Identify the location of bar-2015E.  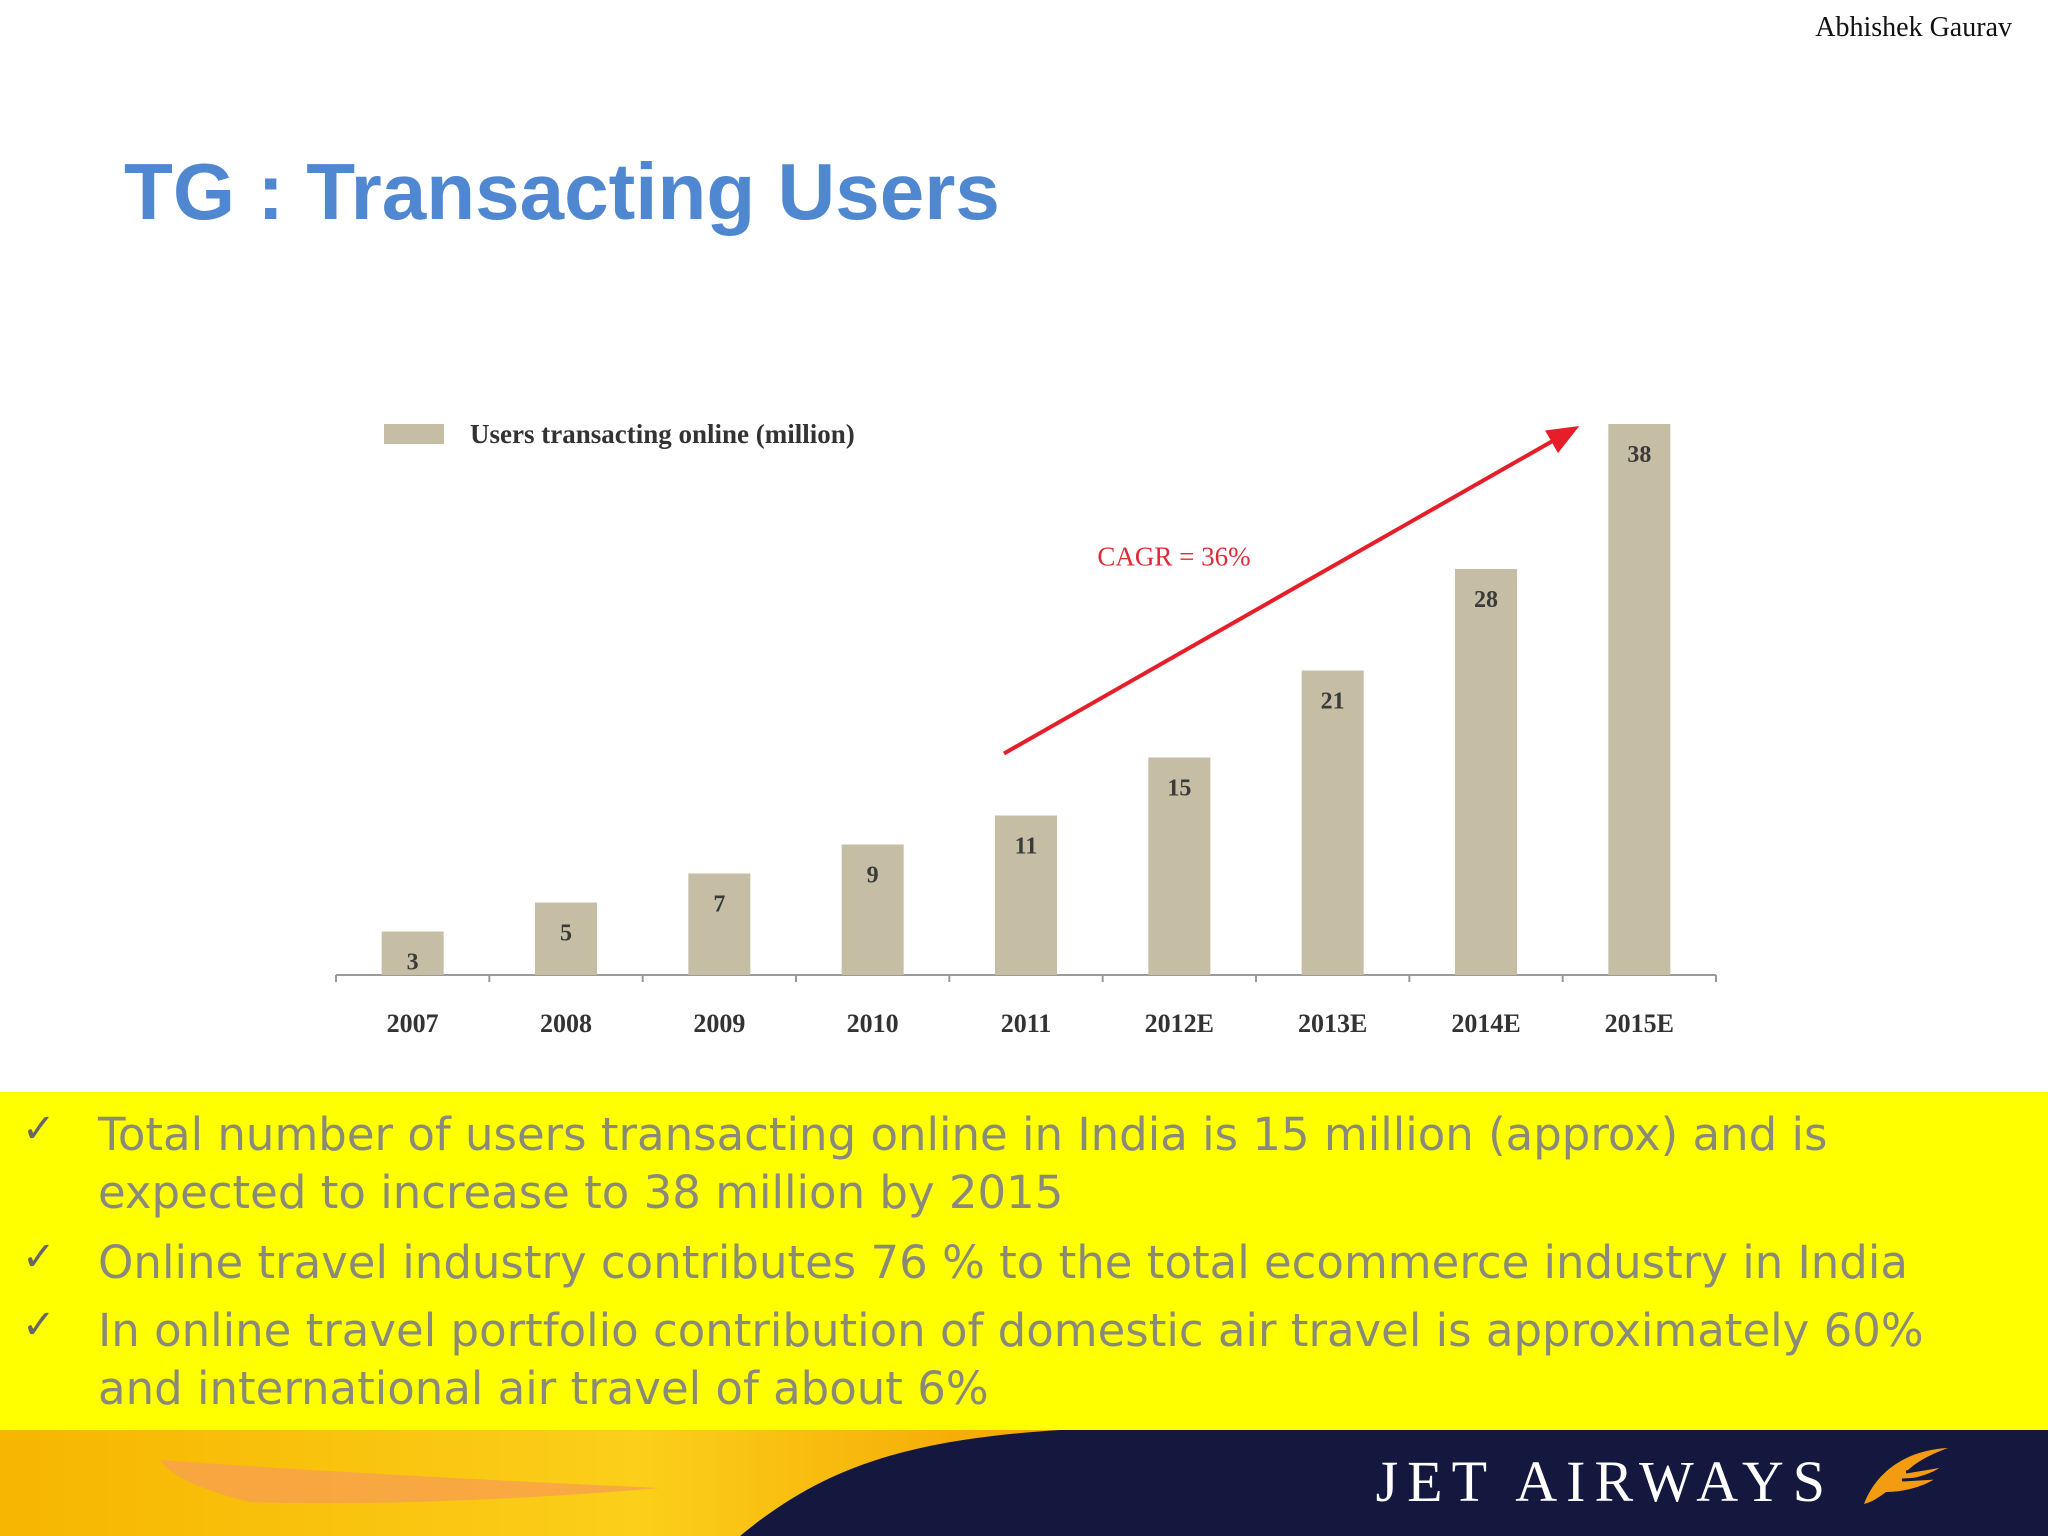
(1639, 699).